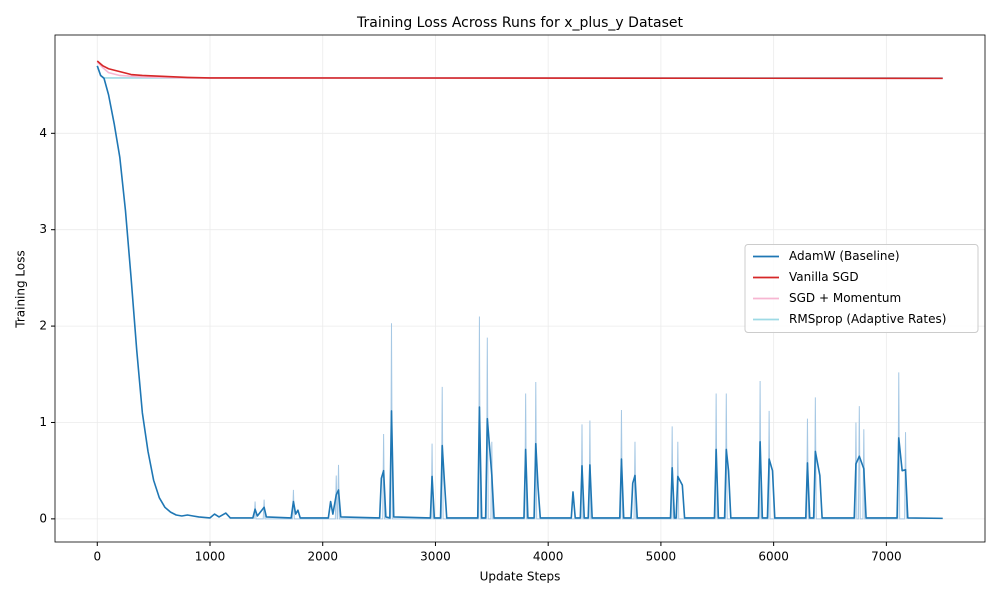 The image size is (1000, 600). I want to click on legend-label: RMSprop (Adaptive Rates), so click(867, 319).